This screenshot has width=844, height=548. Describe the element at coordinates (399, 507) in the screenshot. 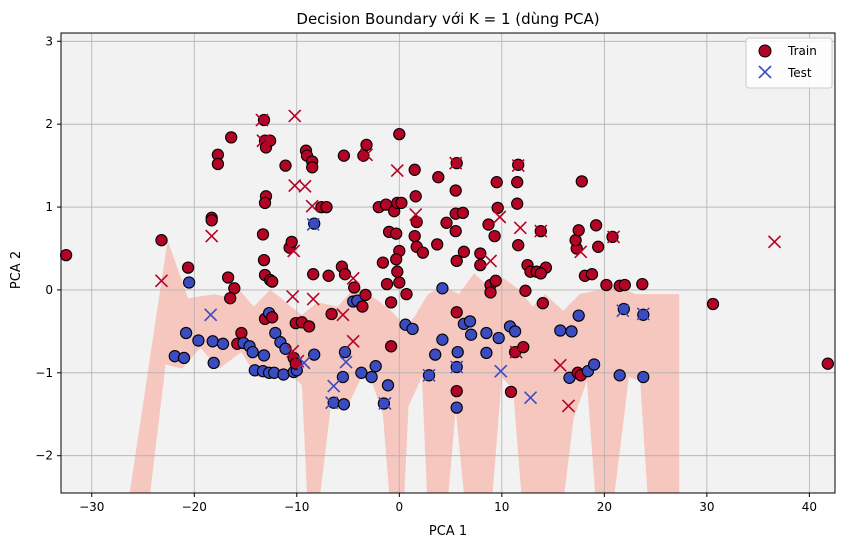

I see `x-tick-label: 0` at that location.